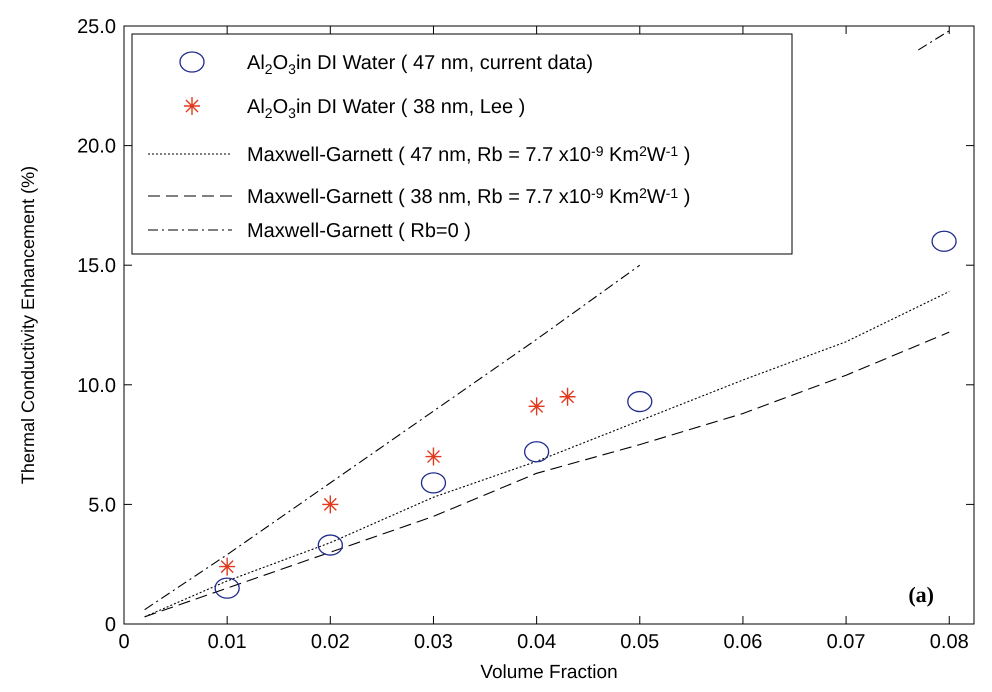 The image size is (992, 692). What do you see at coordinates (359, 231) in the screenshot?
I see `legend-label: Maxwell-Garnett ( Rb=0 )` at bounding box center [359, 231].